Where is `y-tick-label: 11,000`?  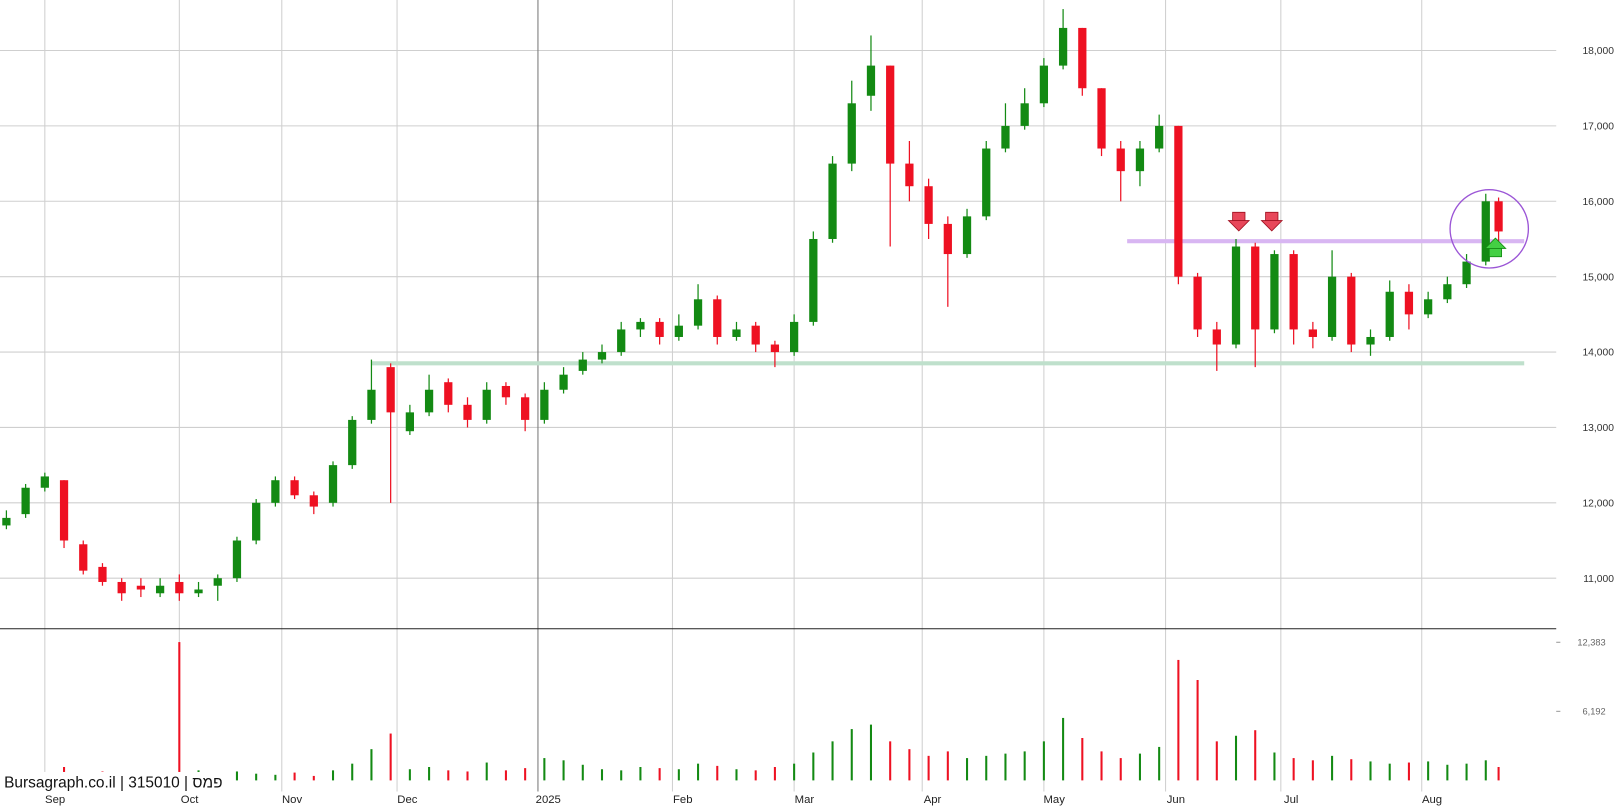 y-tick-label: 11,000 is located at coordinates (1598, 579).